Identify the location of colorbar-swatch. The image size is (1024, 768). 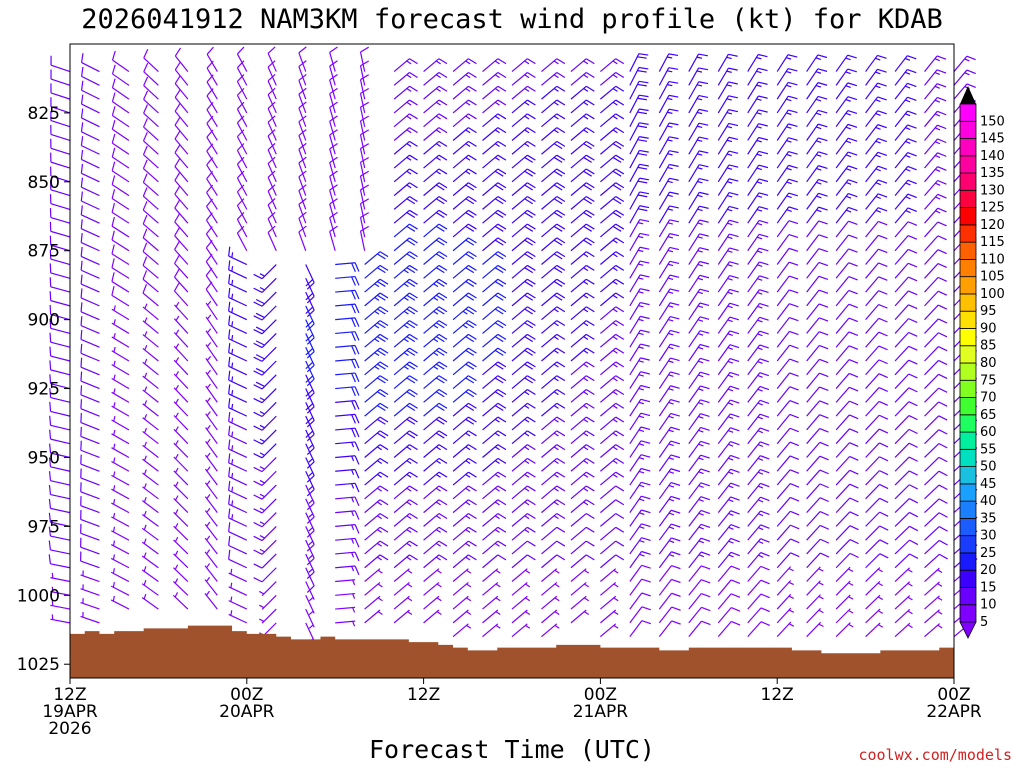
(968, 578).